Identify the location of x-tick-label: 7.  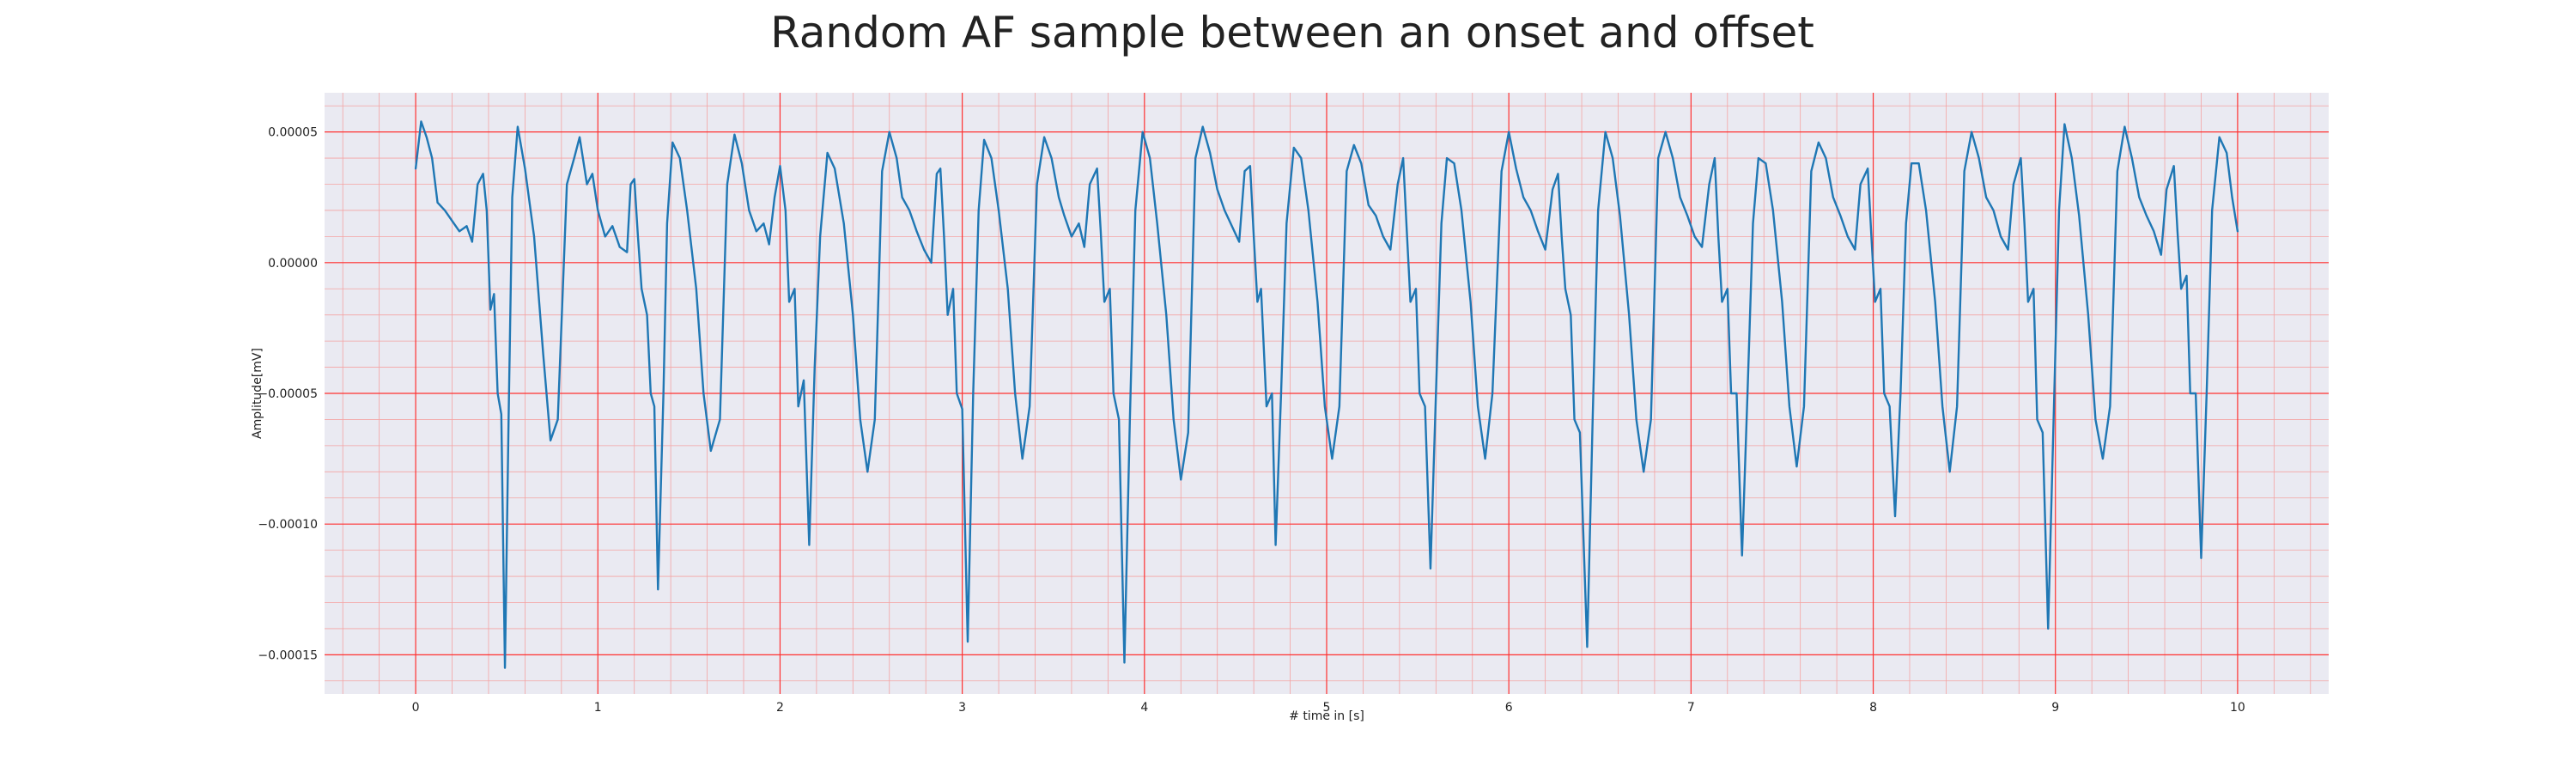
(1691, 708).